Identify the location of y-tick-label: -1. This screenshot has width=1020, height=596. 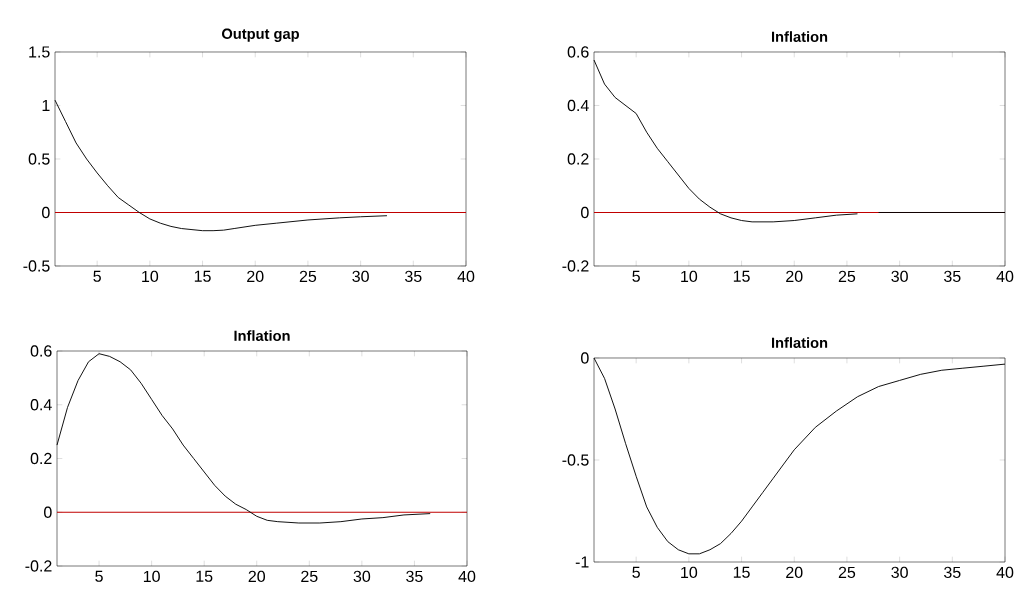
(582, 562).